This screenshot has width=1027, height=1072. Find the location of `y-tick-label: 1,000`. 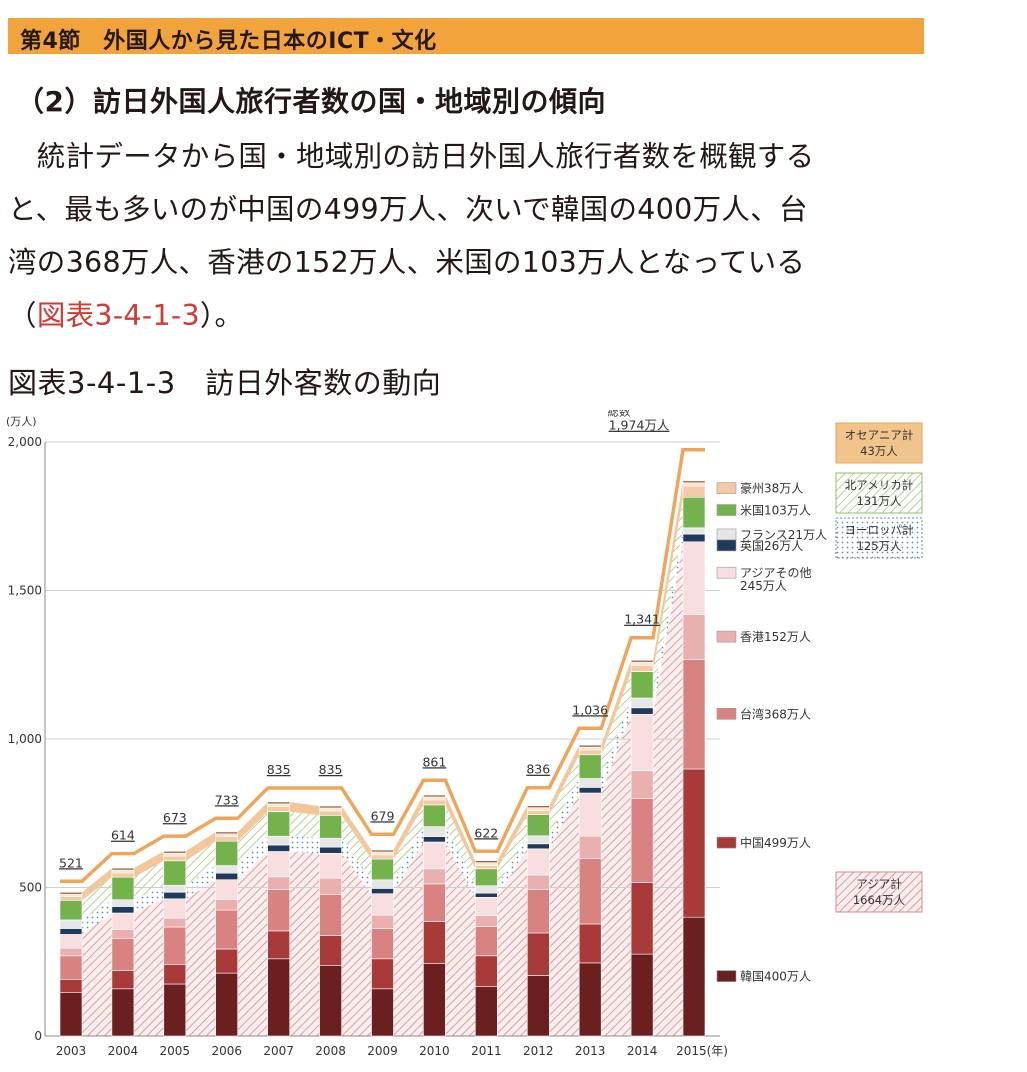

y-tick-label: 1,000 is located at coordinates (25, 739).